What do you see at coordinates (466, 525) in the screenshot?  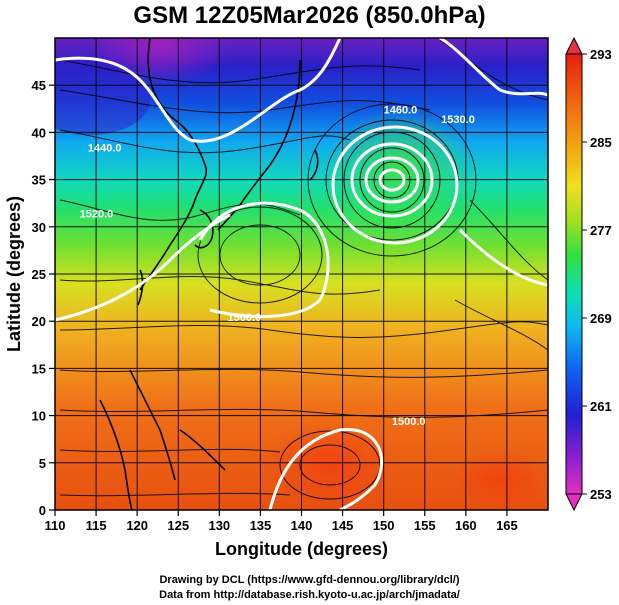 I see `x-tick-label: 160` at bounding box center [466, 525].